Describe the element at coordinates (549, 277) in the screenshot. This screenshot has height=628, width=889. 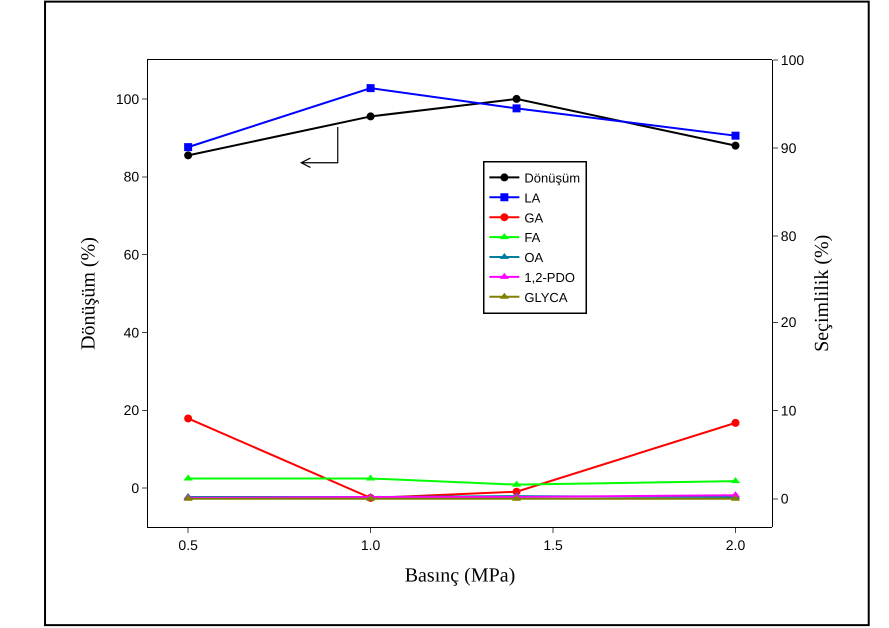
I see `legend-label: 1,2-PDO` at that location.